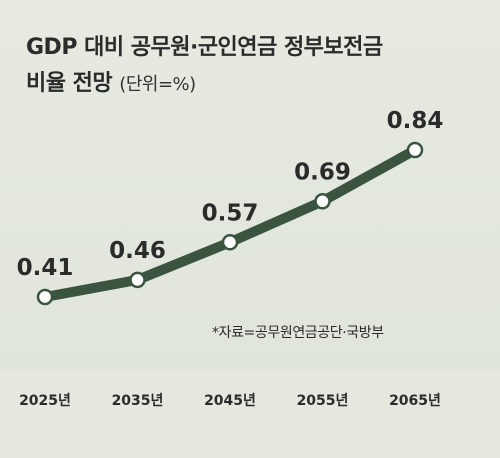  What do you see at coordinates (45, 268) in the screenshot?
I see `data-label: 0.41` at bounding box center [45, 268].